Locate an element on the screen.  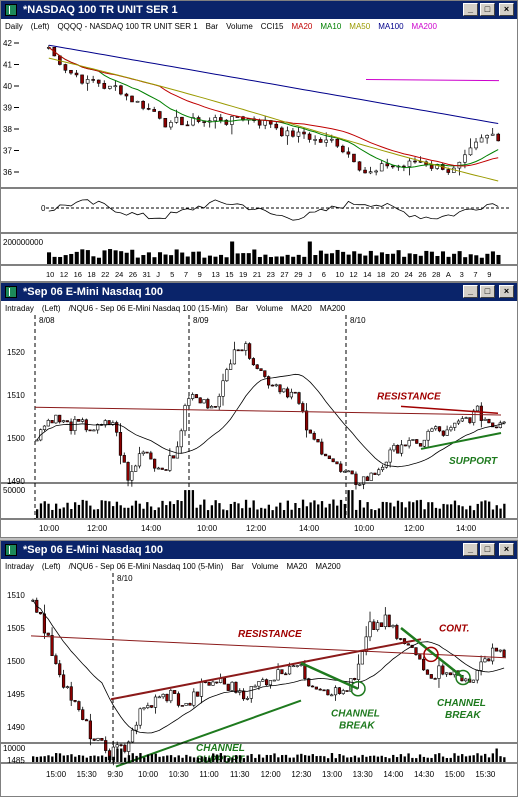
volume-tick: 10000 is located at coordinates (14, 748).